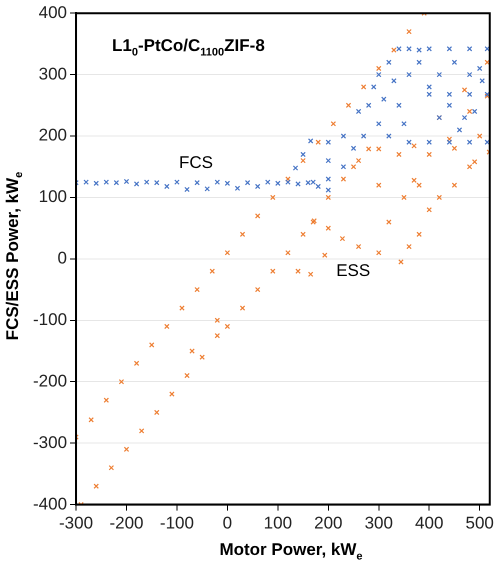 Image resolution: width=497 pixels, height=567 pixels. What do you see at coordinates (63, 258) in the screenshot?
I see `y-tick-label: 0` at bounding box center [63, 258].